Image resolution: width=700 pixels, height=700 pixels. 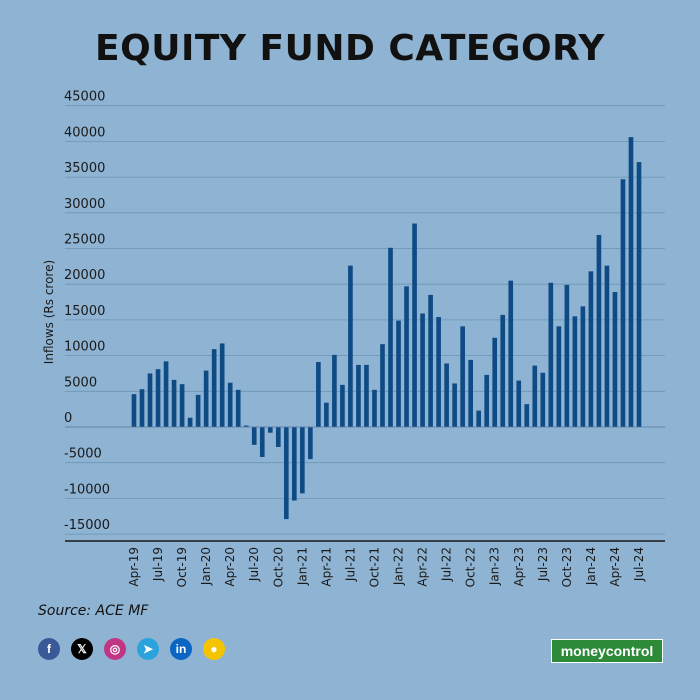 I want to click on x-tick-label: Apr-23, so click(x=519, y=567).